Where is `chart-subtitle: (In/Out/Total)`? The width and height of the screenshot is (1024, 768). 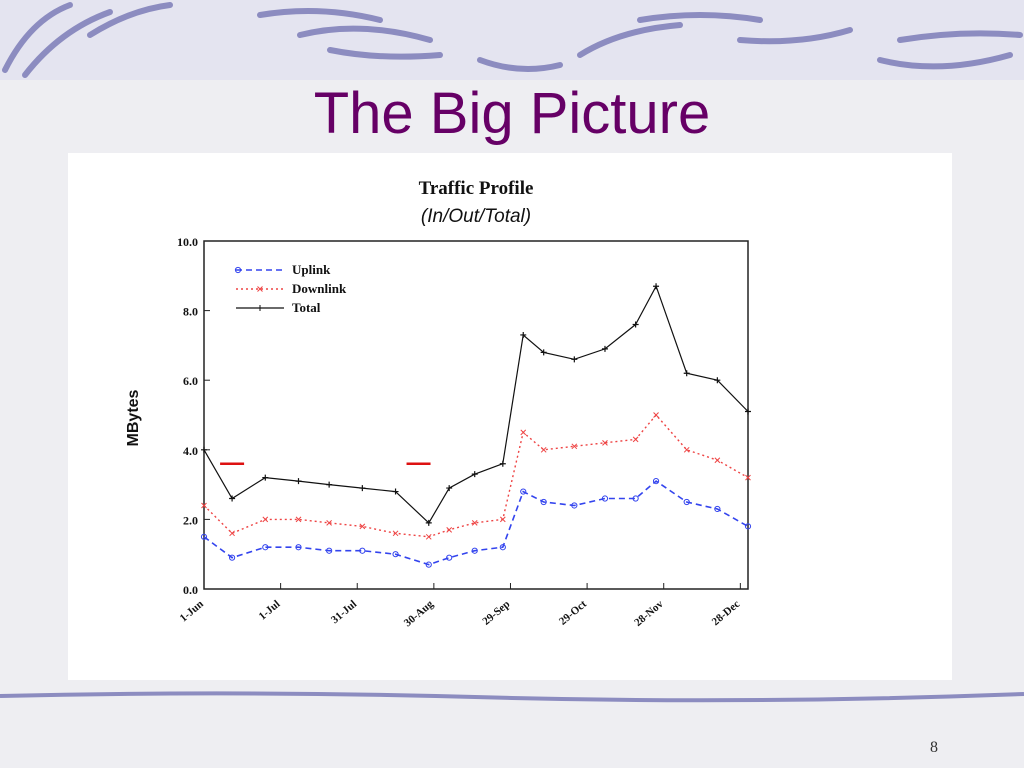 chart-subtitle: (In/Out/Total) is located at coordinates (476, 216).